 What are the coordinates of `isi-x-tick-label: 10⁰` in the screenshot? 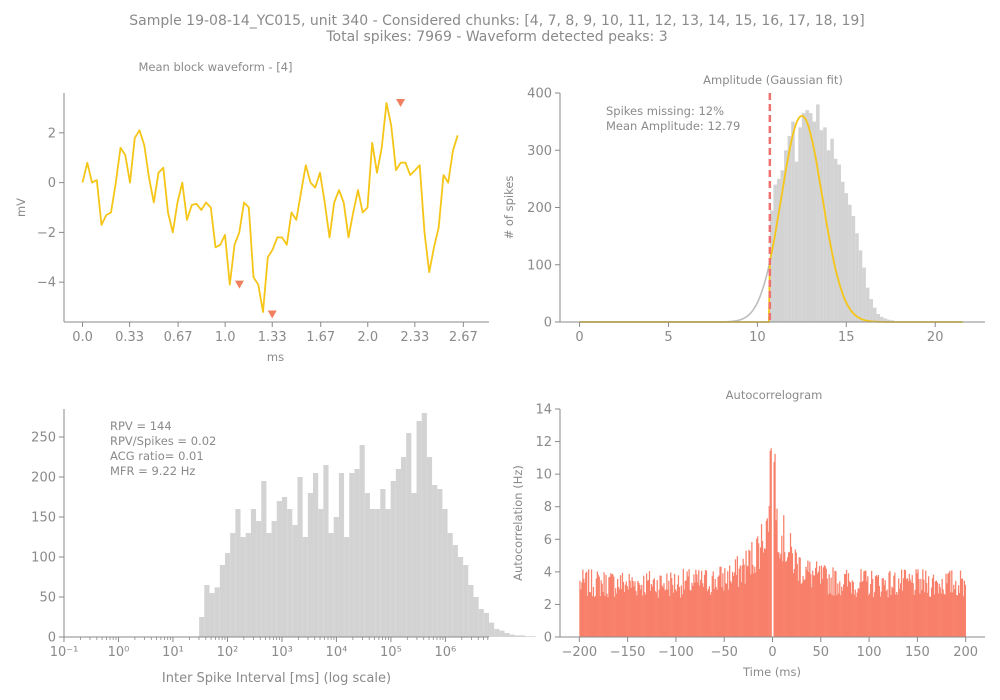 It's located at (119, 652).